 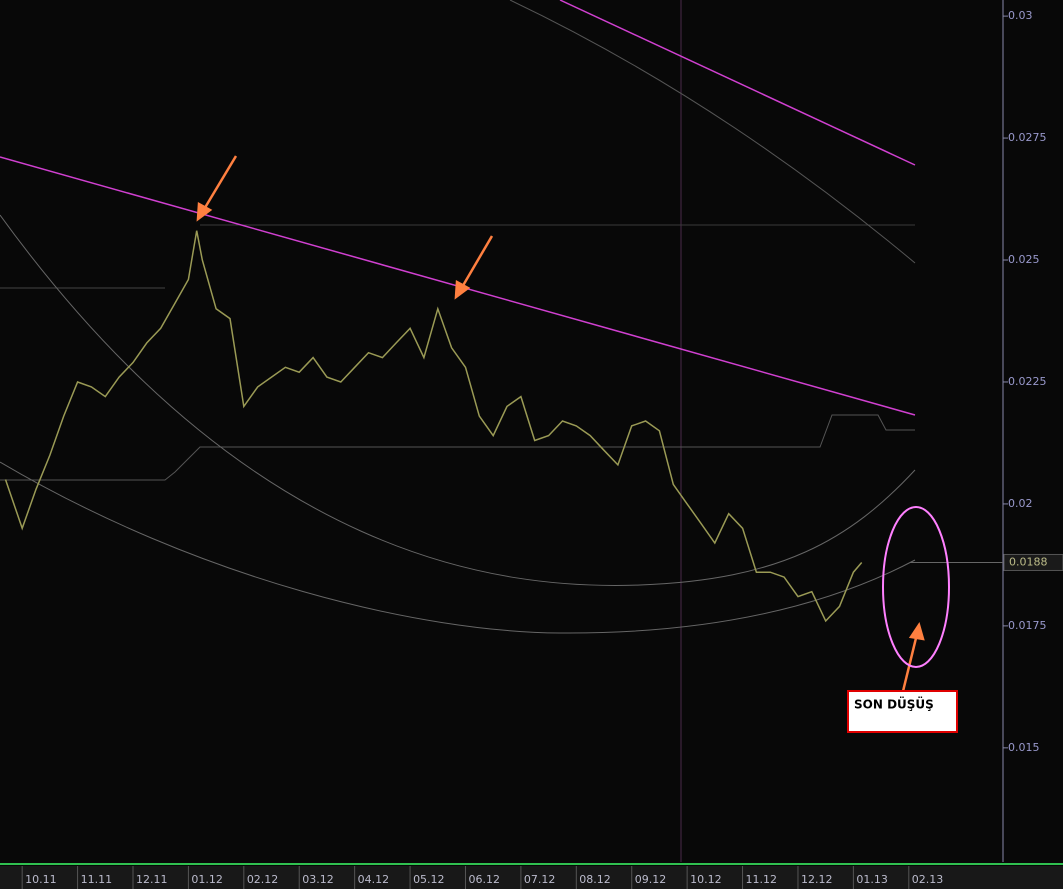 I want to click on y-tick-label: 0.02, so click(x=1020, y=503).